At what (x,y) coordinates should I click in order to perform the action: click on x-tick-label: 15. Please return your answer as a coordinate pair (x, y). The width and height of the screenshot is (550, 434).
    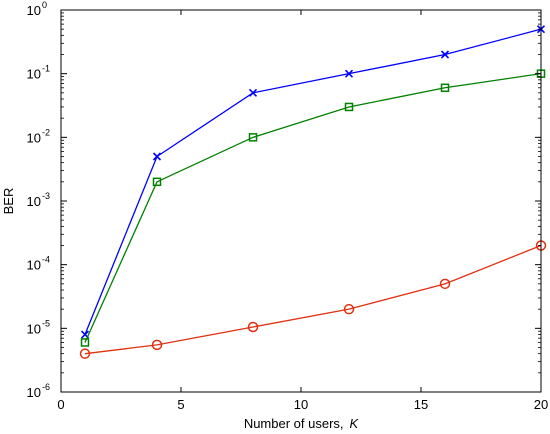
    Looking at the image, I should click on (421, 404).